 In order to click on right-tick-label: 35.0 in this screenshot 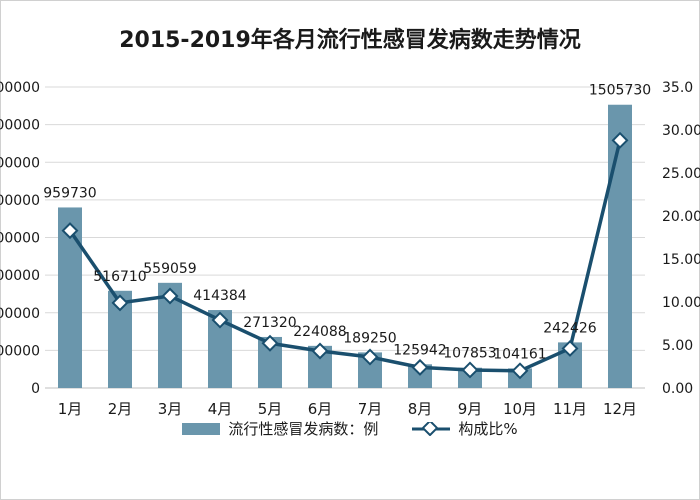, I will do `click(677, 88)`.